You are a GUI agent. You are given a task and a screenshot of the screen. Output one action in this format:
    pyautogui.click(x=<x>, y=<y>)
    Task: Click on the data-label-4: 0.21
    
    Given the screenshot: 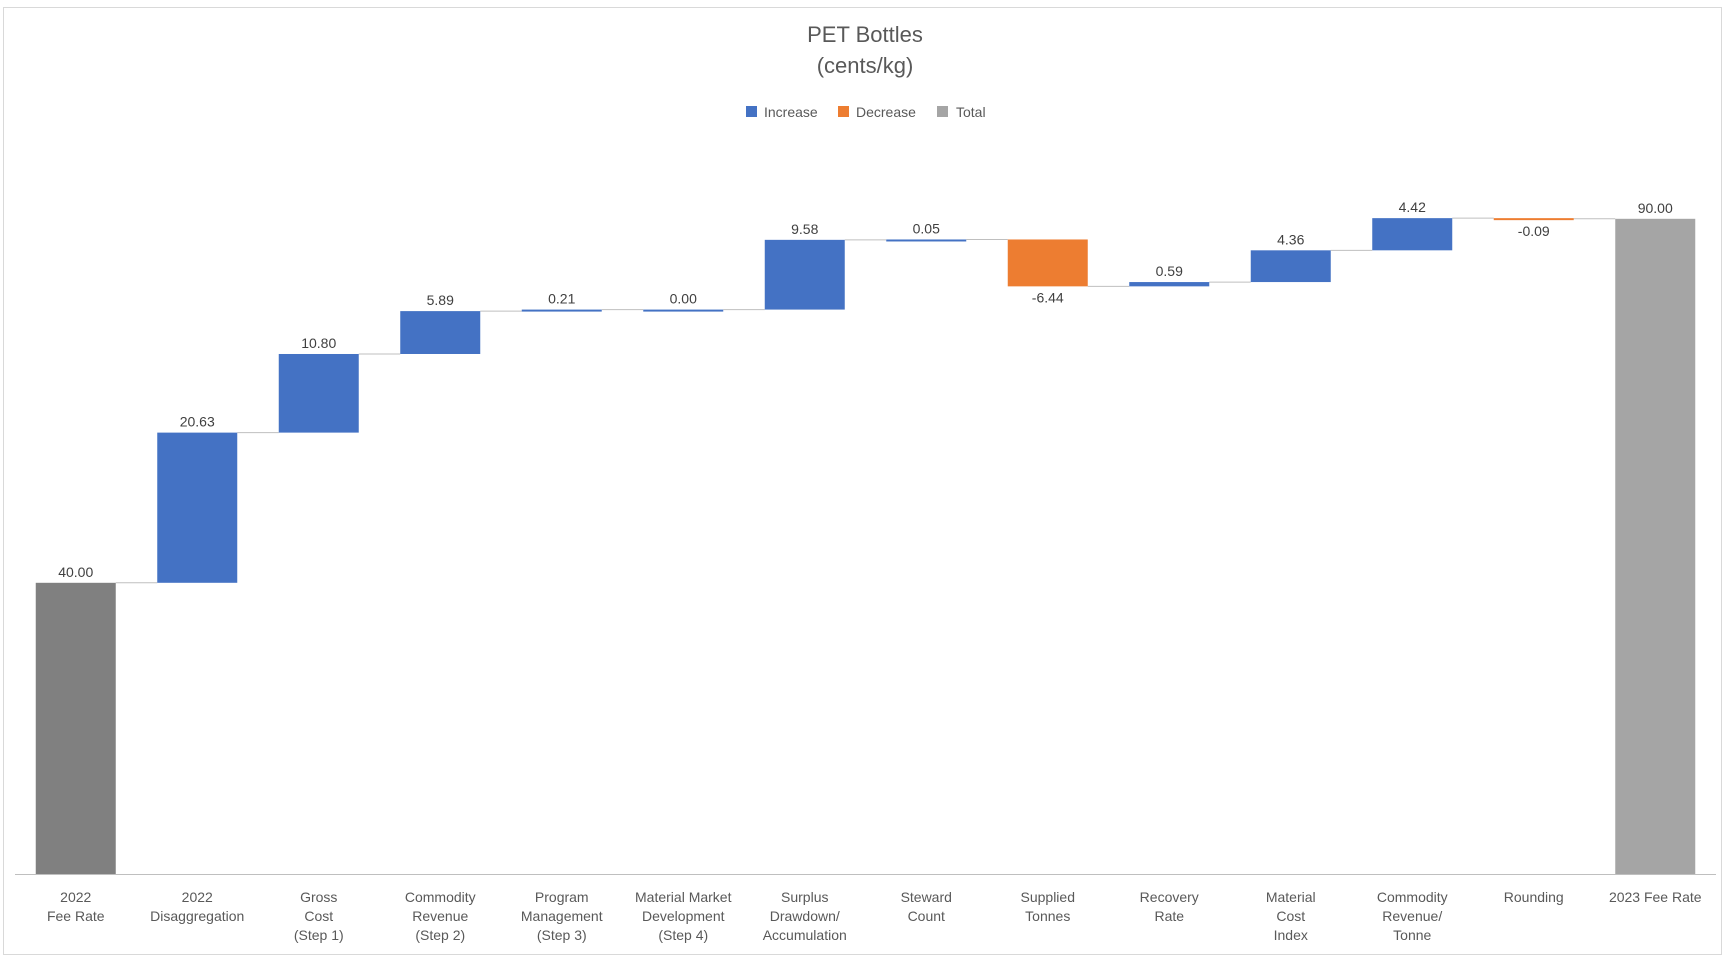 What is the action you would take?
    pyautogui.click(x=561, y=299)
    